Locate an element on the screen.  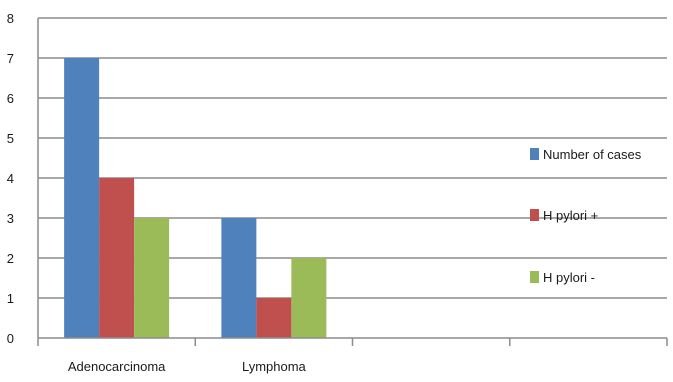
y-tick-label: 6 is located at coordinates (10, 98).